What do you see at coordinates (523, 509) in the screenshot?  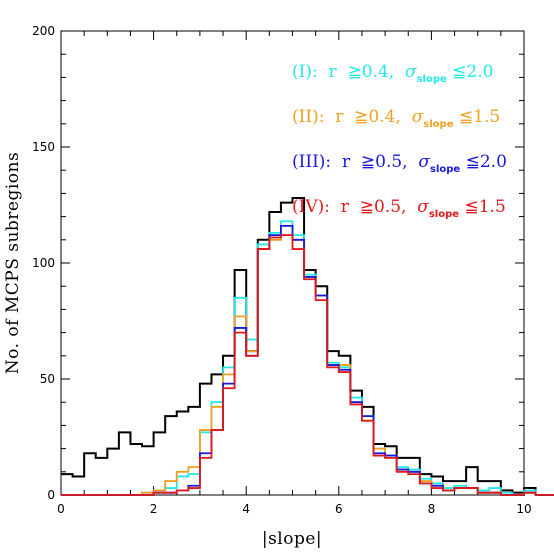 I see `x-tick-label: 10` at bounding box center [523, 509].